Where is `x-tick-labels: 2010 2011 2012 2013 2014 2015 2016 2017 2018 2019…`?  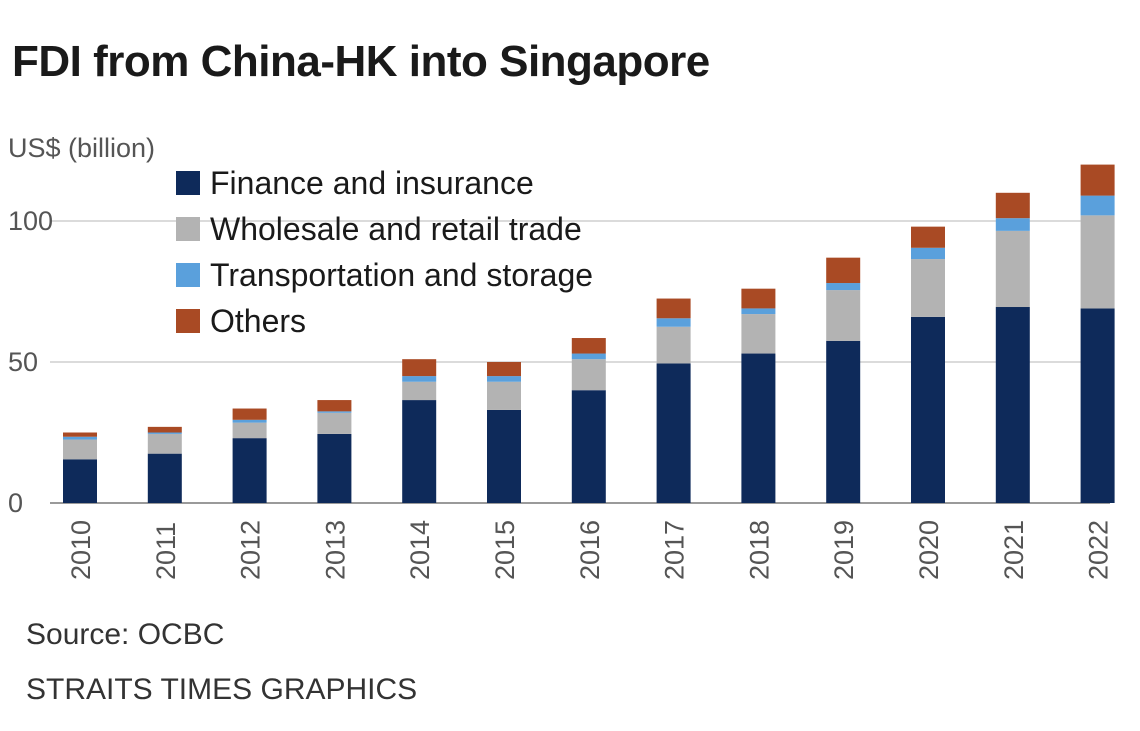
x-tick-labels: 2010 2011 2012 2013 2014 2015 2016 2017 2018 2019… is located at coordinates (590, 550).